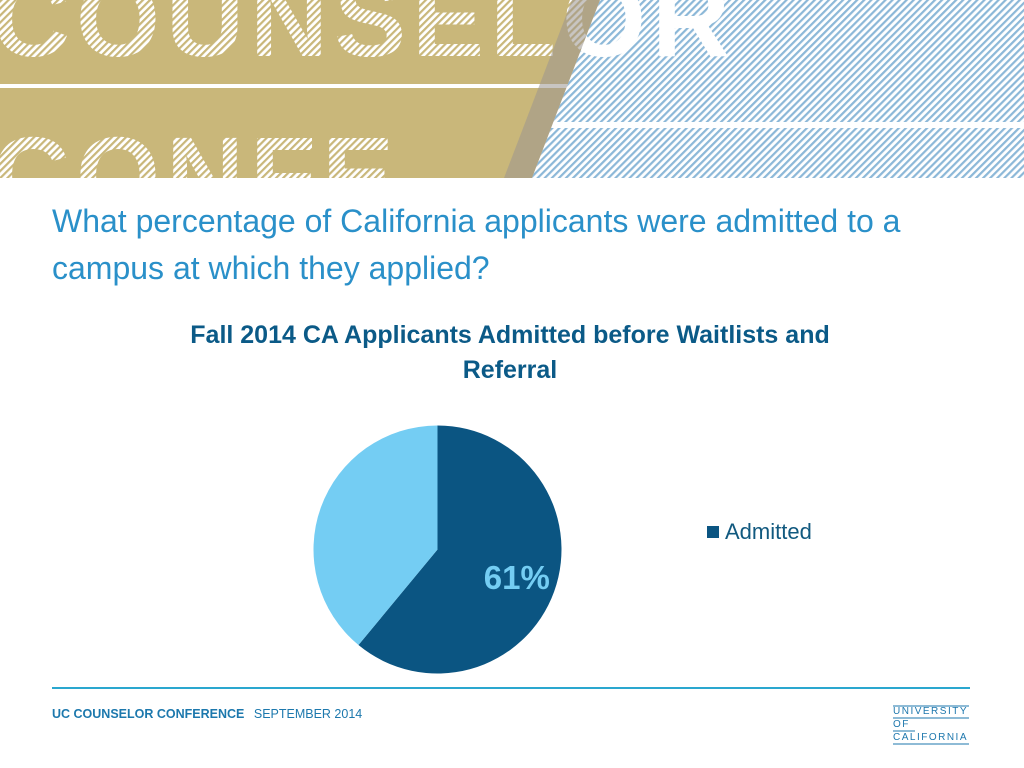  I want to click on footer-date: SEPTEMBER 2014, so click(308, 714).